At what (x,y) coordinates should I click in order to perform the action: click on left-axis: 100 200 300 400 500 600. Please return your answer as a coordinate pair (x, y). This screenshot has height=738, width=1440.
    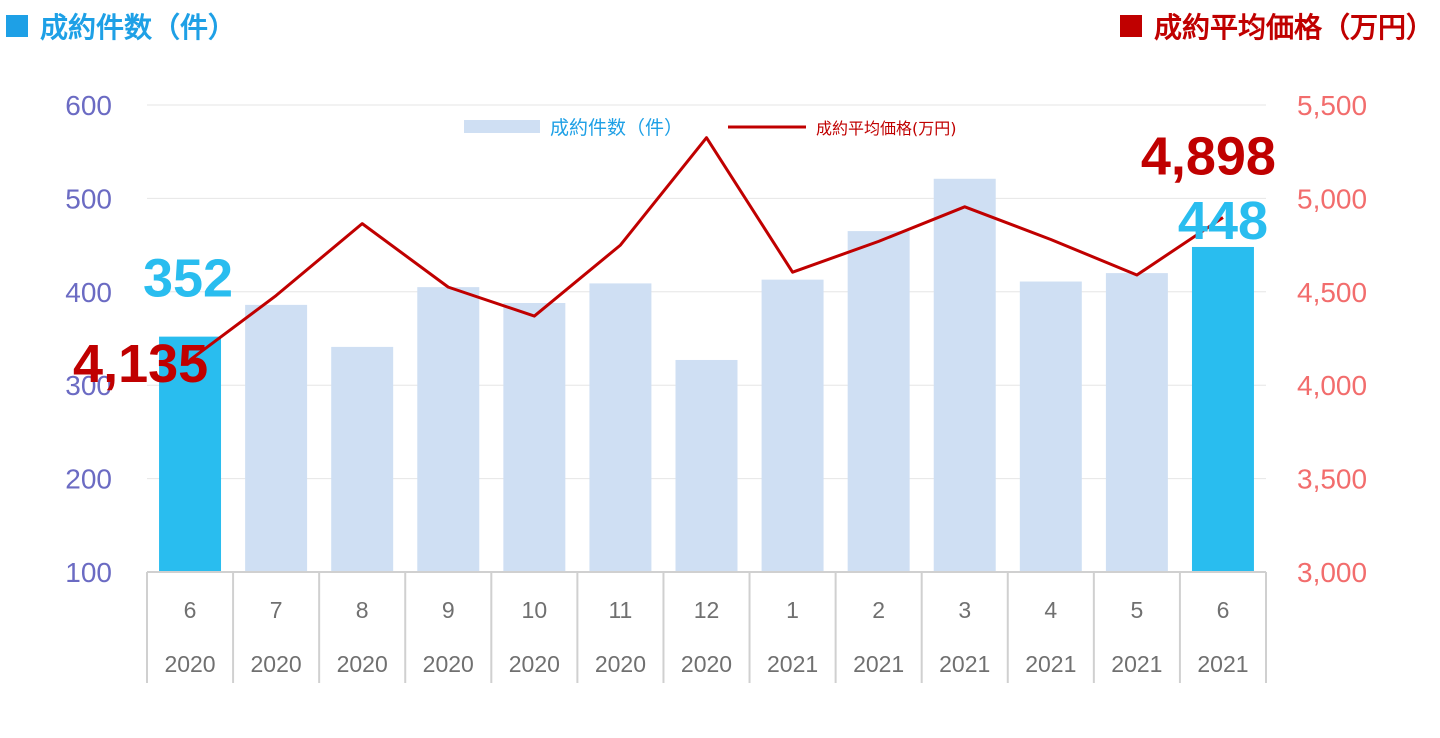
    Looking at the image, I should click on (88, 339).